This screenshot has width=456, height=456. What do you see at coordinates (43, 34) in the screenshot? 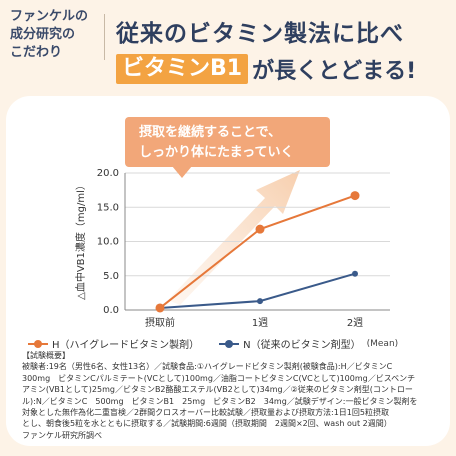
I see `badge-line-2: 成分研究の` at bounding box center [43, 34].